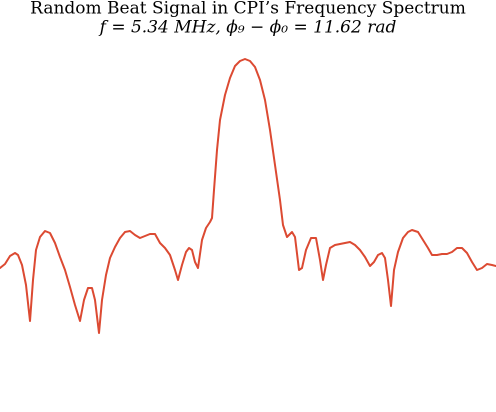 This screenshot has width=496, height=412. What do you see at coordinates (247, 28) in the screenshot?
I see `chart-subtitle: f = 5.34 MHz, ϕ₉ − ϕ₀ = 11.62 rad` at bounding box center [247, 28].